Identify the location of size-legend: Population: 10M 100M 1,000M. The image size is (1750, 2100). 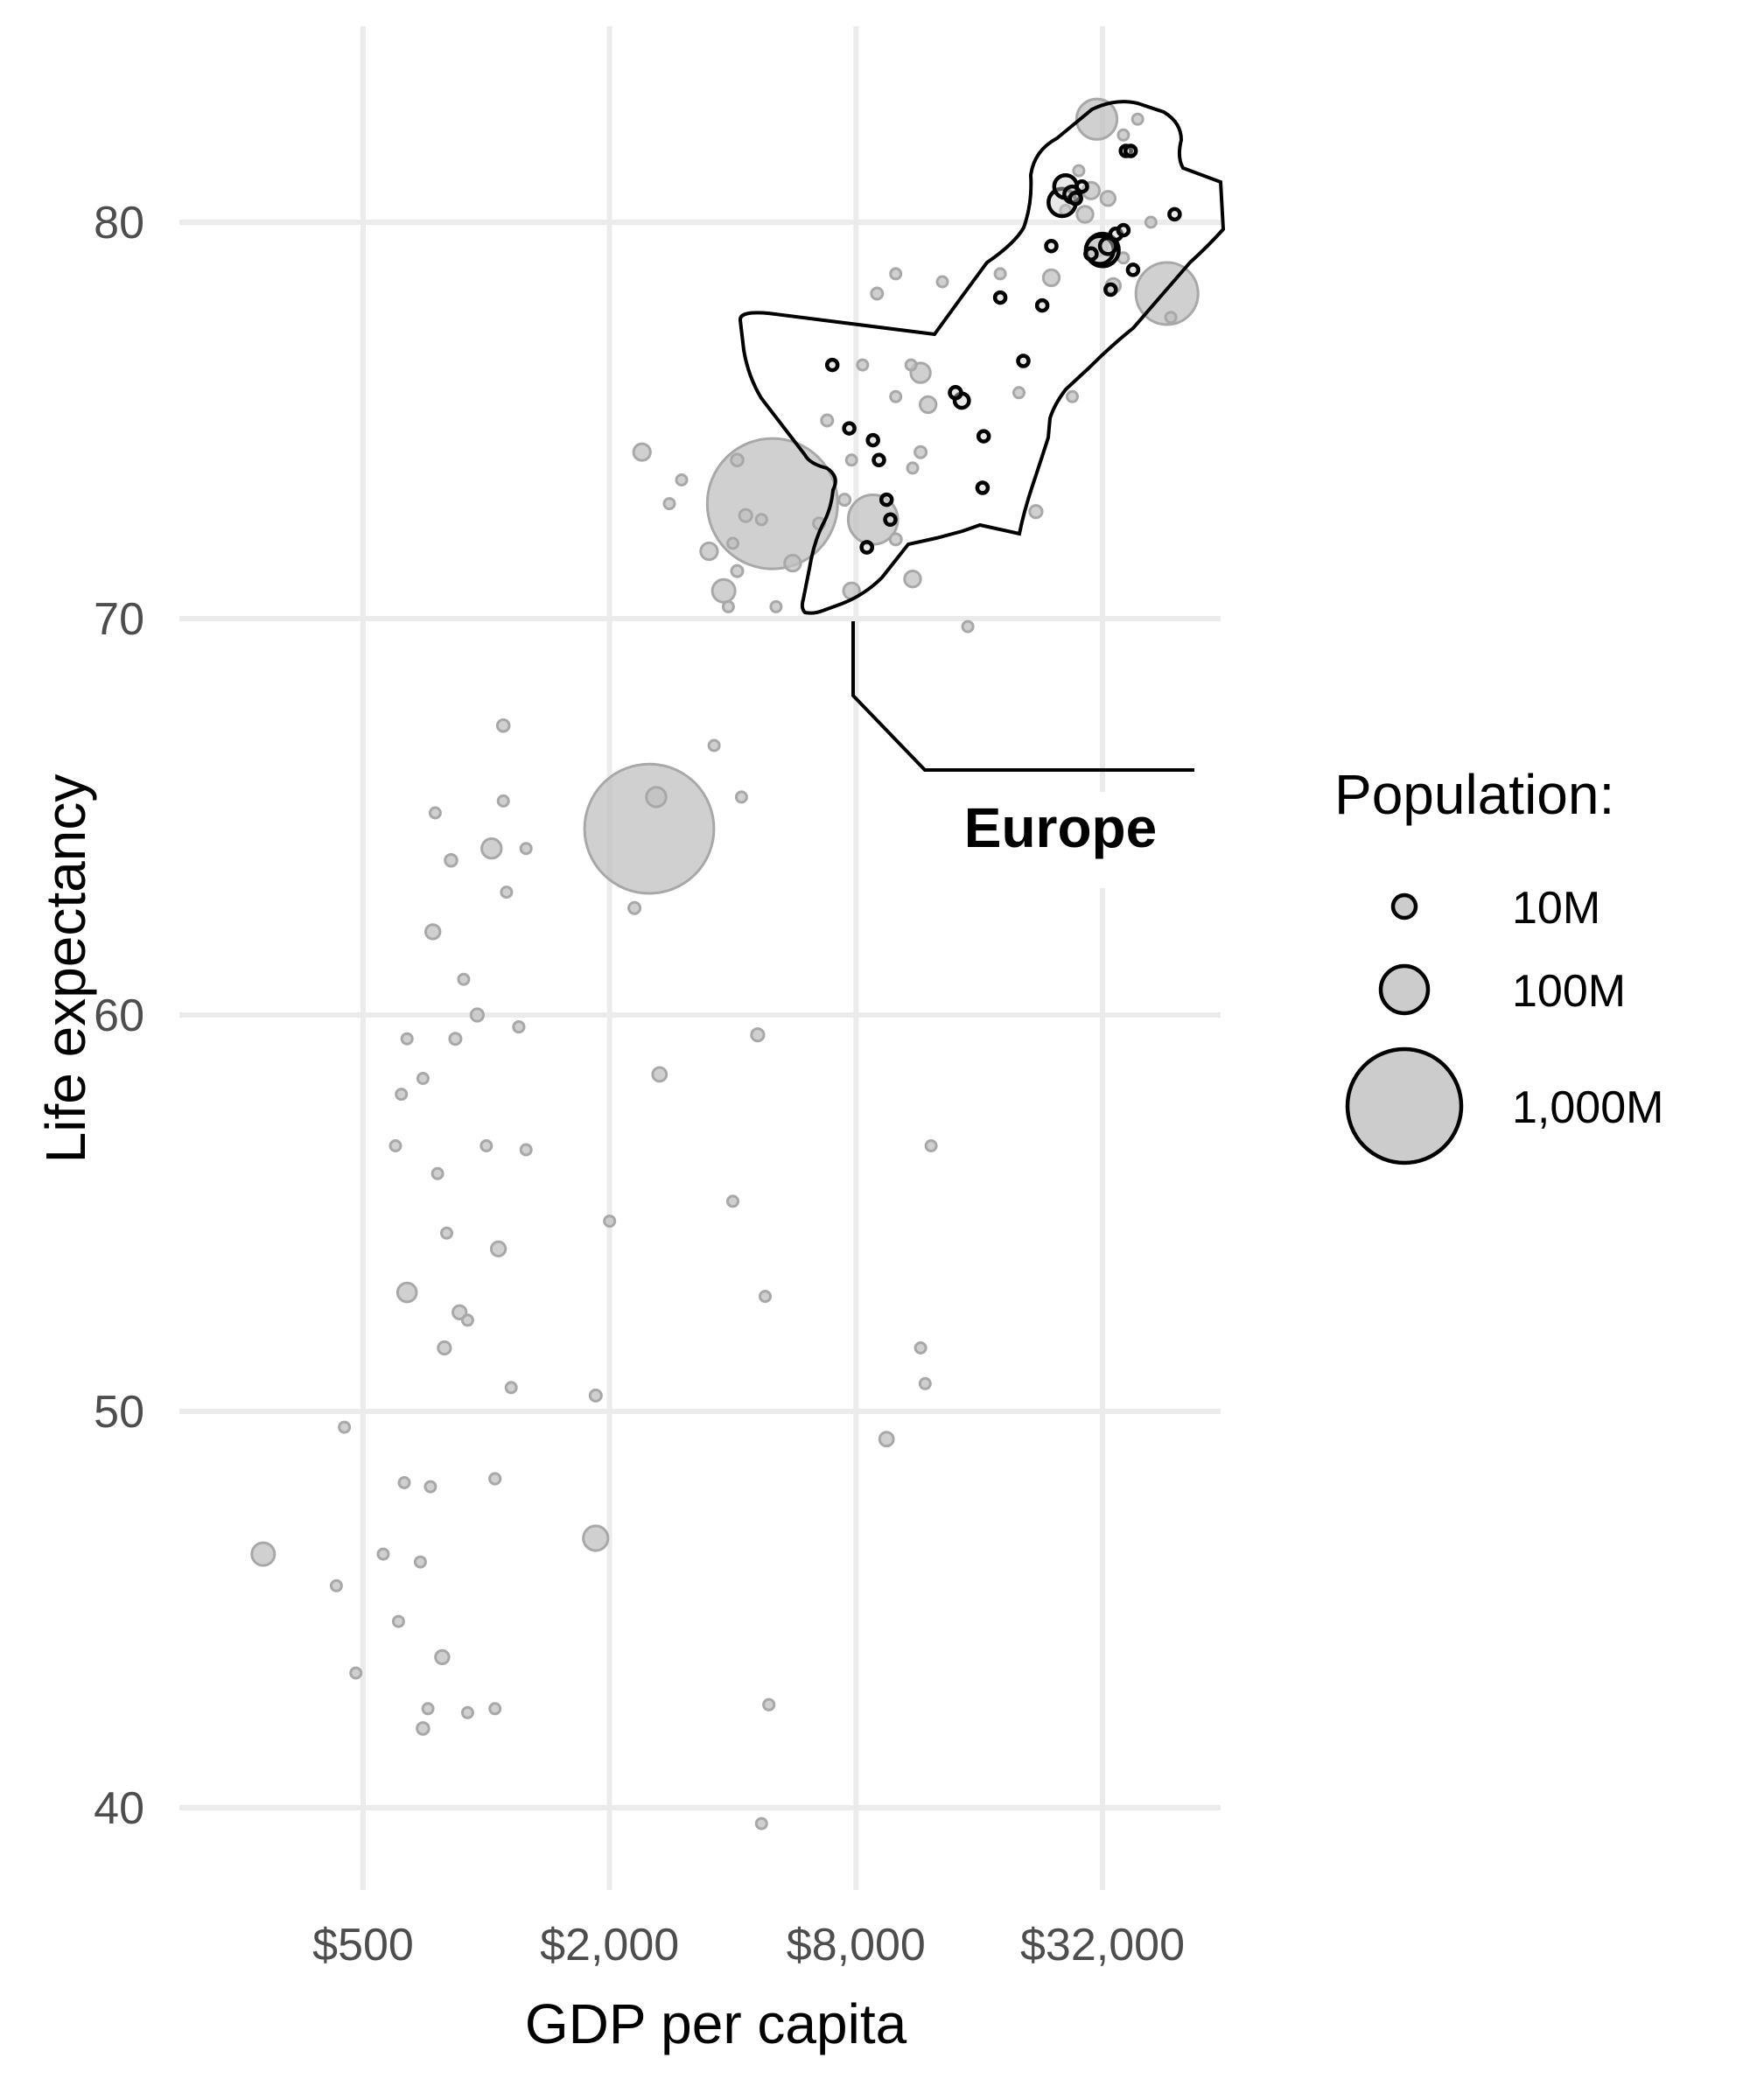
(1498, 964).